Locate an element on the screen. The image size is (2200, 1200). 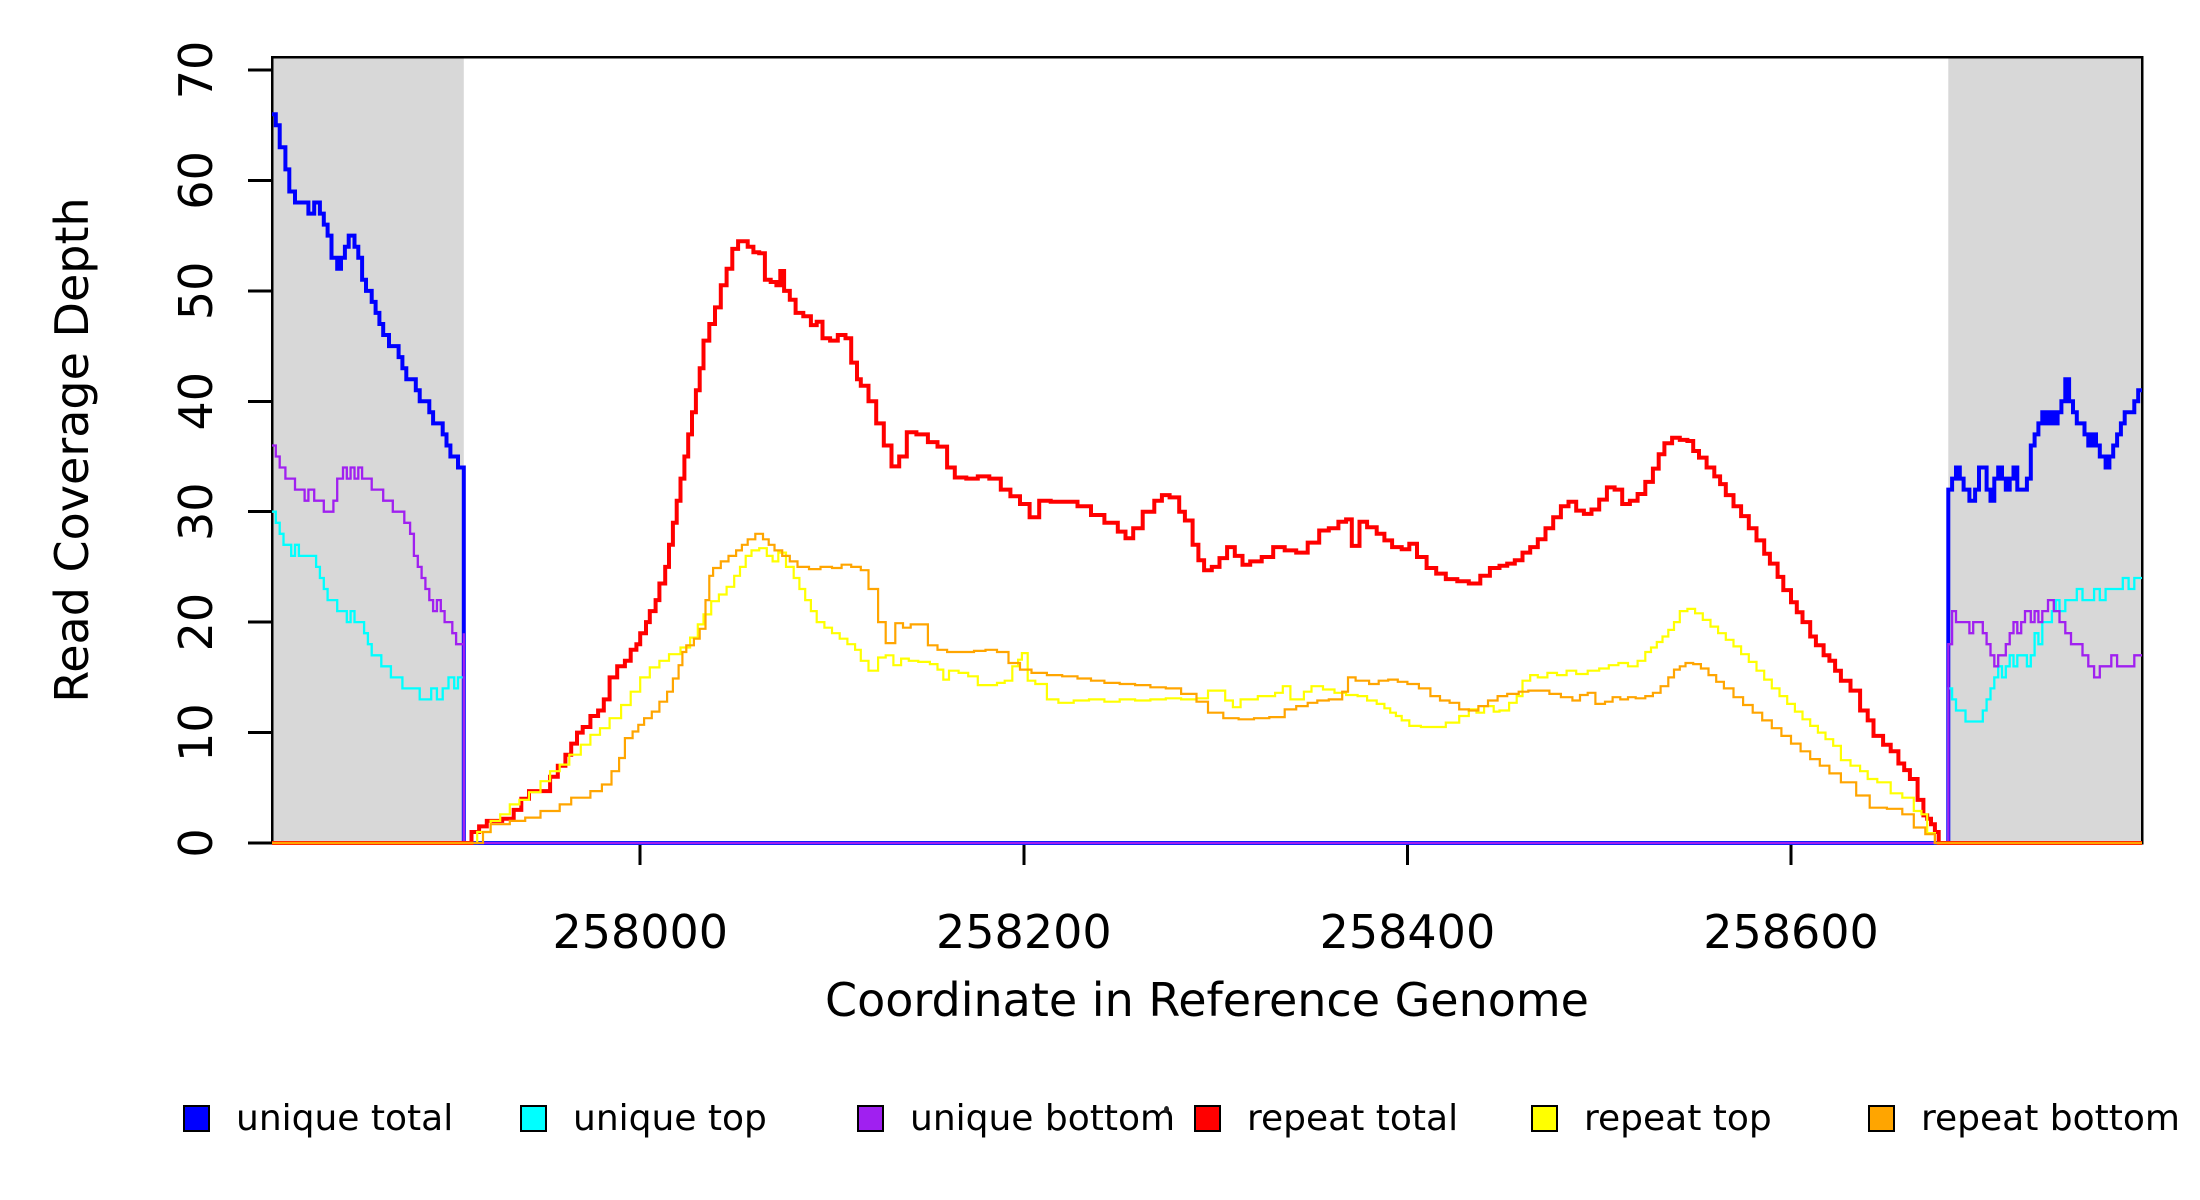
legend-item-repeat-bottom: repeat bottom is located at coordinates (2024, 1118).